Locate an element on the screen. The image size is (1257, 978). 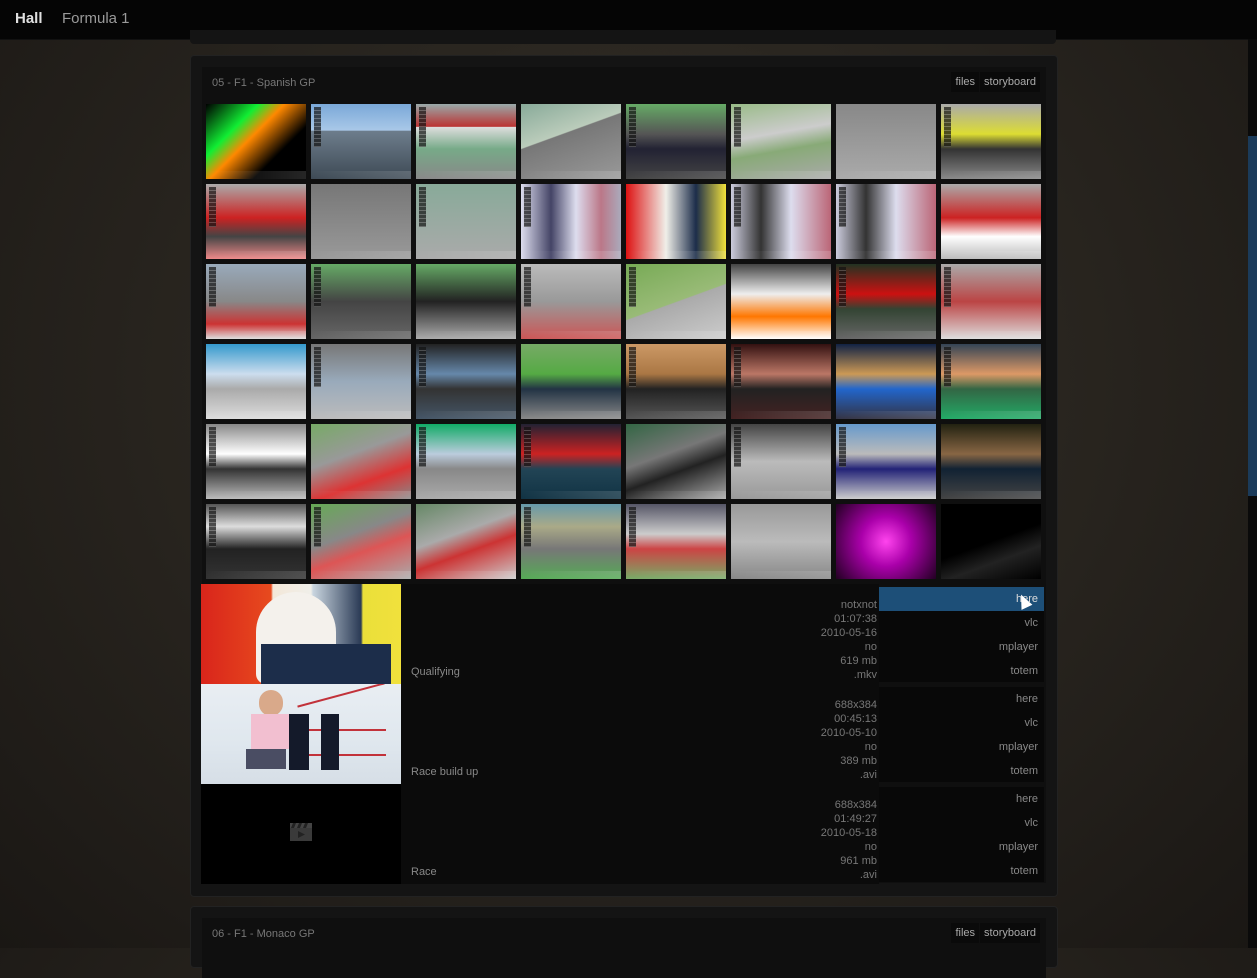
file-name: Race is located at coordinates (424, 872).